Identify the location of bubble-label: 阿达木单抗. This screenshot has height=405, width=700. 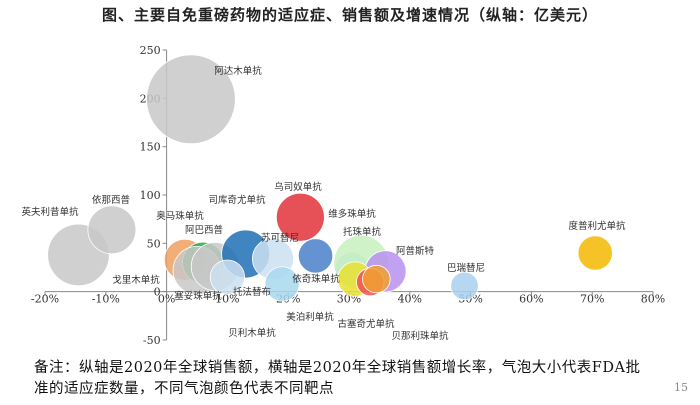
(238, 71).